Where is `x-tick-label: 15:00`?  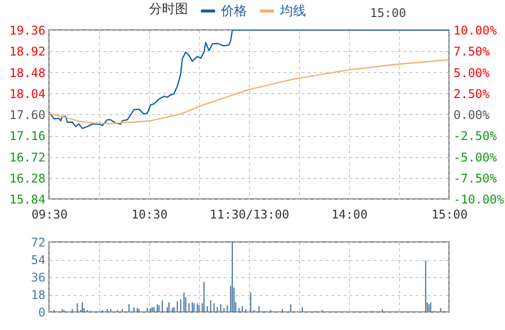 x-tick-label: 15:00 is located at coordinates (449, 215).